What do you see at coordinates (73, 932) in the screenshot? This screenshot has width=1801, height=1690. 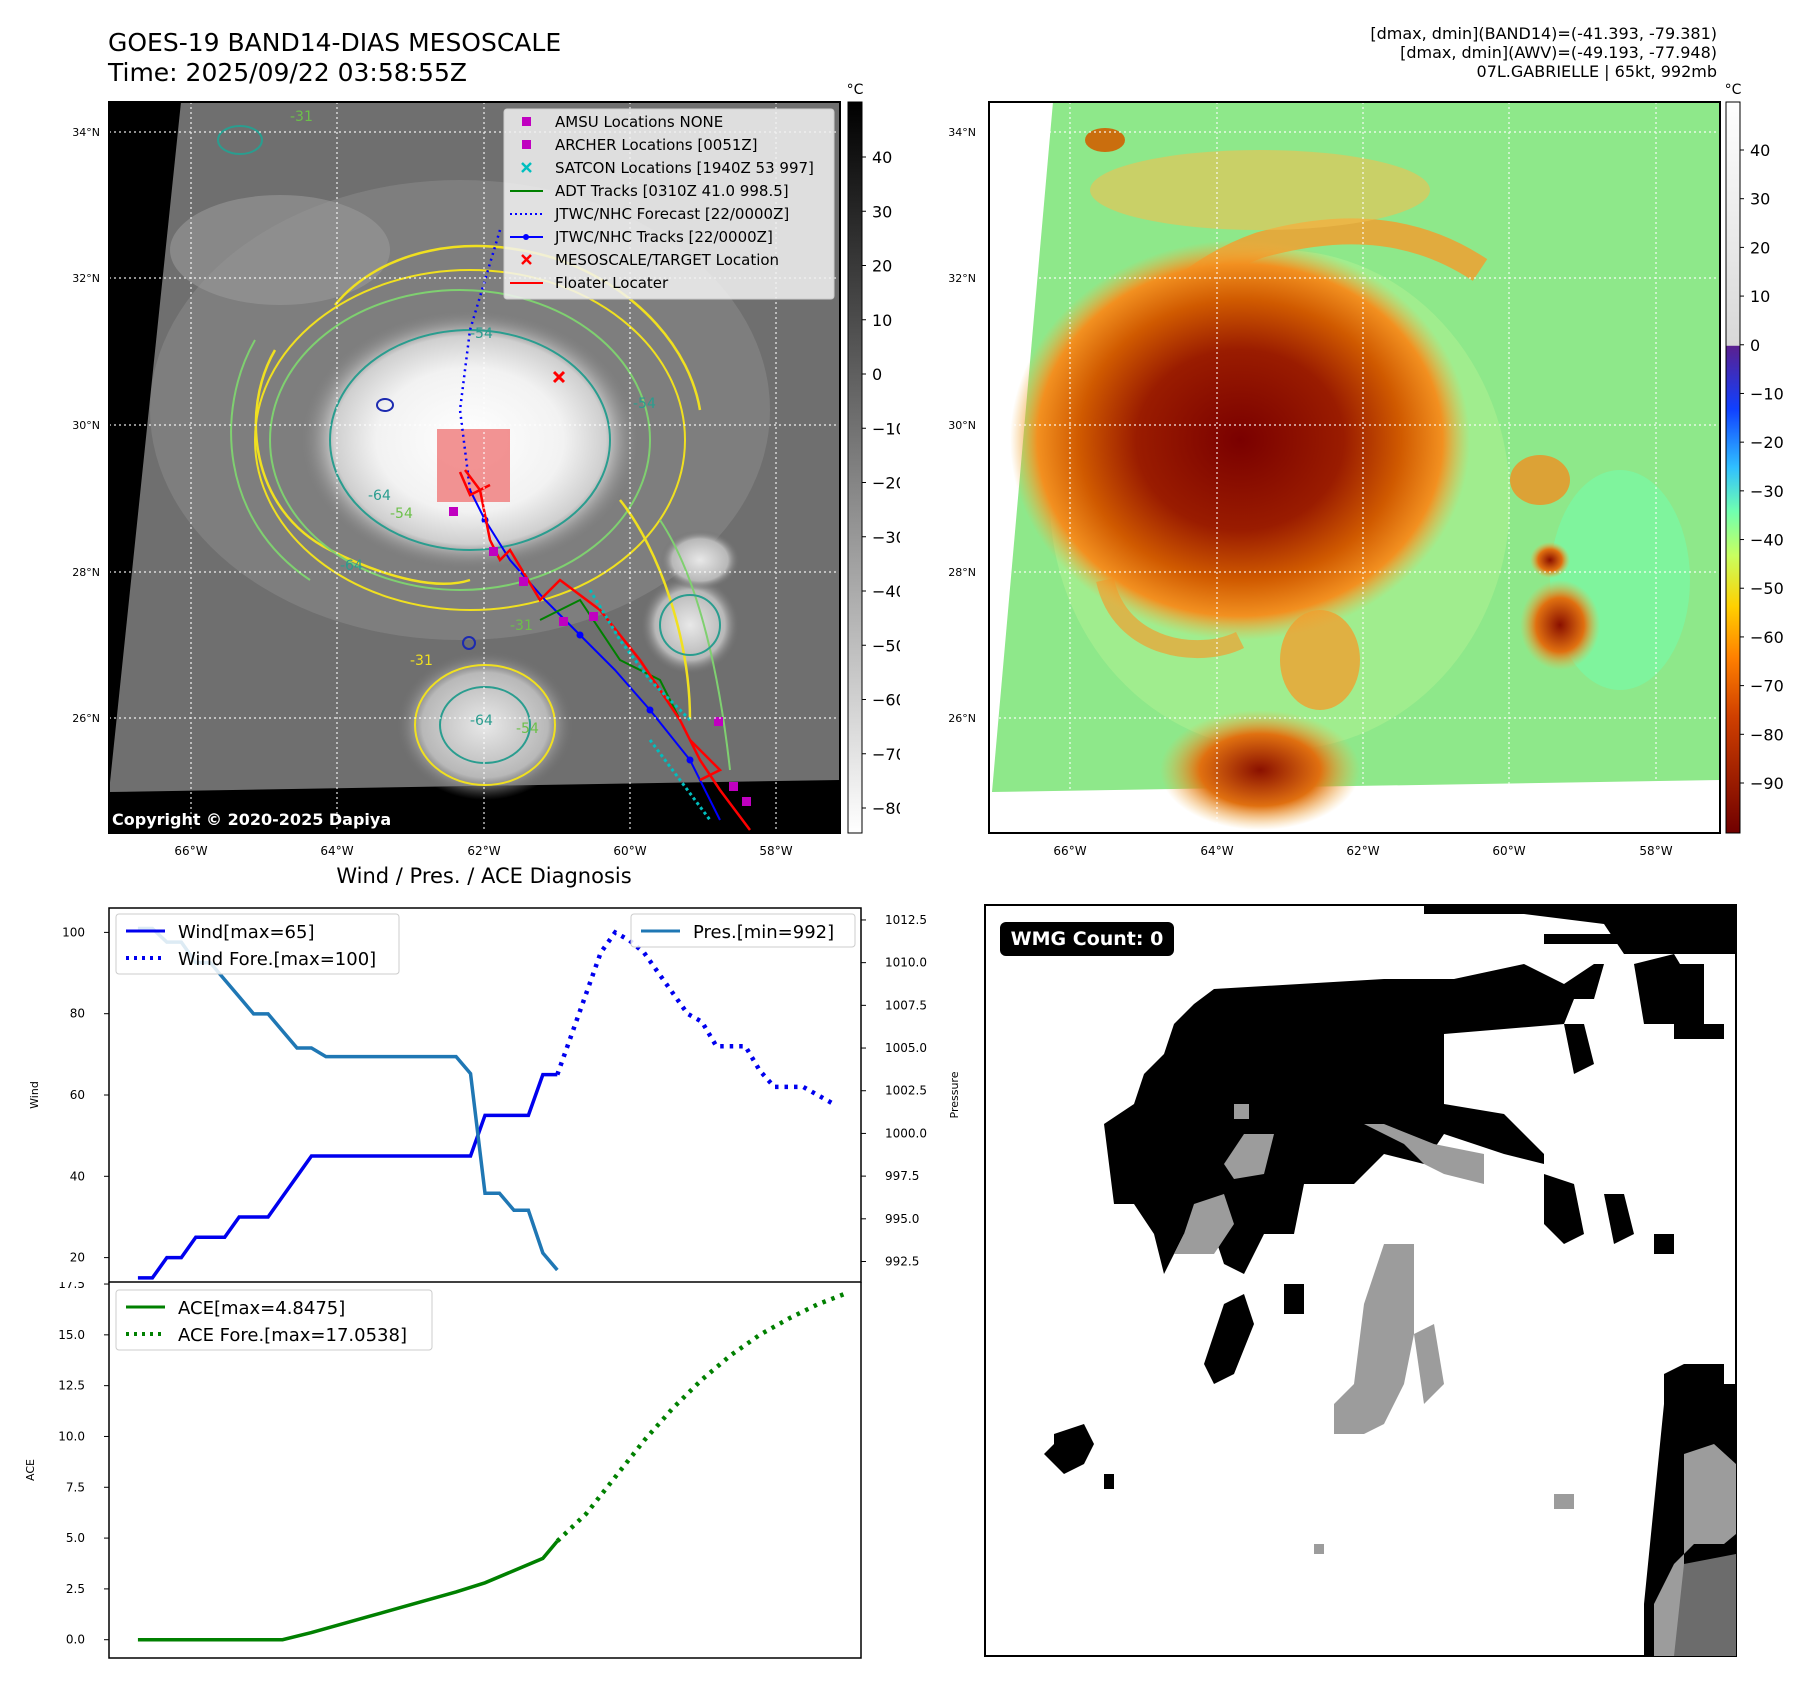 I see `wind-tick: 100` at bounding box center [73, 932].